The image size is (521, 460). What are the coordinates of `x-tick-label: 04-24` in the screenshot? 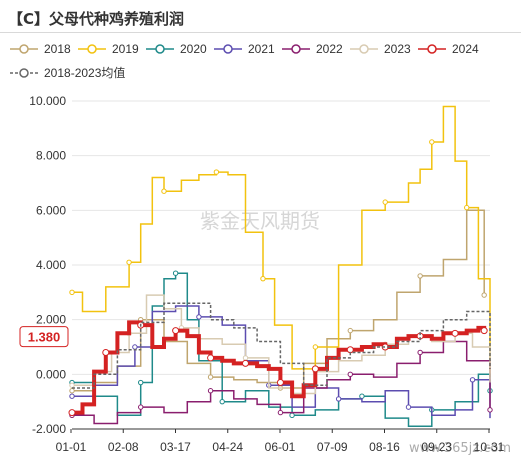 It's located at (227, 447).